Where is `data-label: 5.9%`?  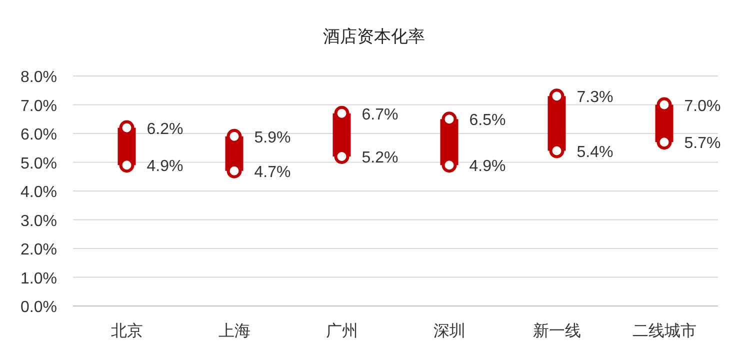
data-label: 5.9% is located at coordinates (272, 137).